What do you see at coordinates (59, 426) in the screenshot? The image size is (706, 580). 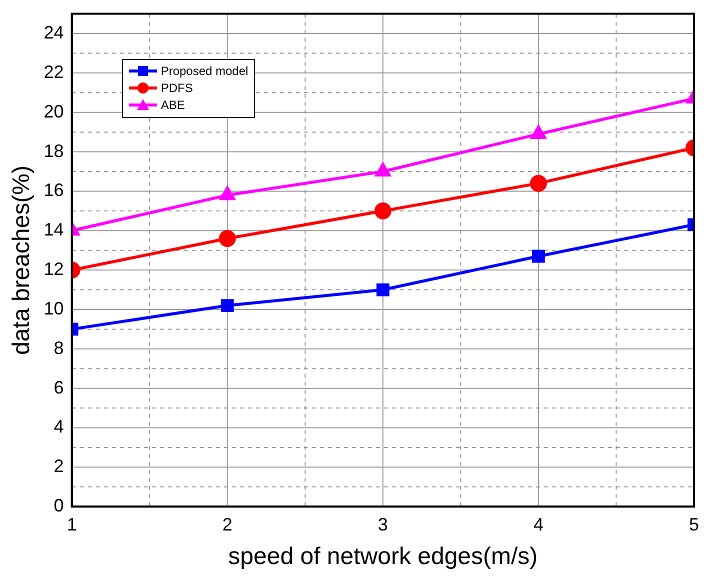 I see `y-tick-label: 4` at bounding box center [59, 426].